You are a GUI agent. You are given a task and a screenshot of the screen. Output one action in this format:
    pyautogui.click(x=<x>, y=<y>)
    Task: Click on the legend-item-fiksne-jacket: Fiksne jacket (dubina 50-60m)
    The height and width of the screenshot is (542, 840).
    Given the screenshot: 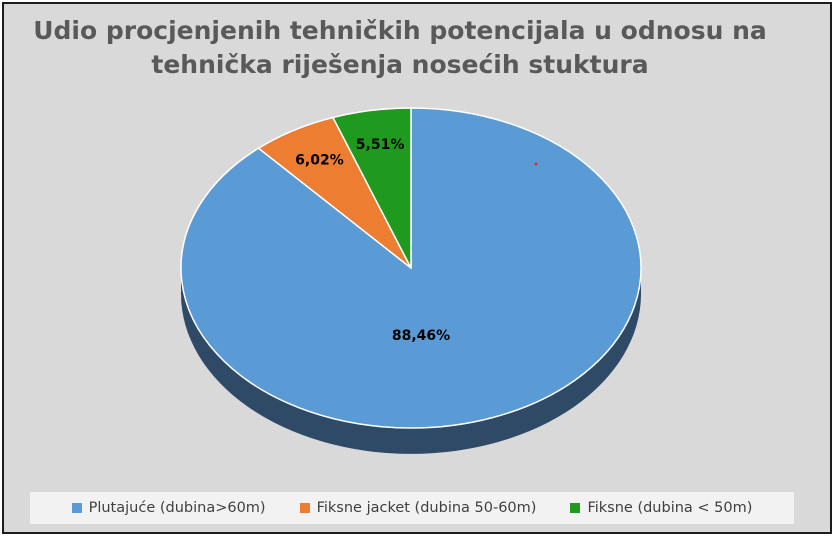 What is the action you would take?
    pyautogui.click(x=418, y=508)
    